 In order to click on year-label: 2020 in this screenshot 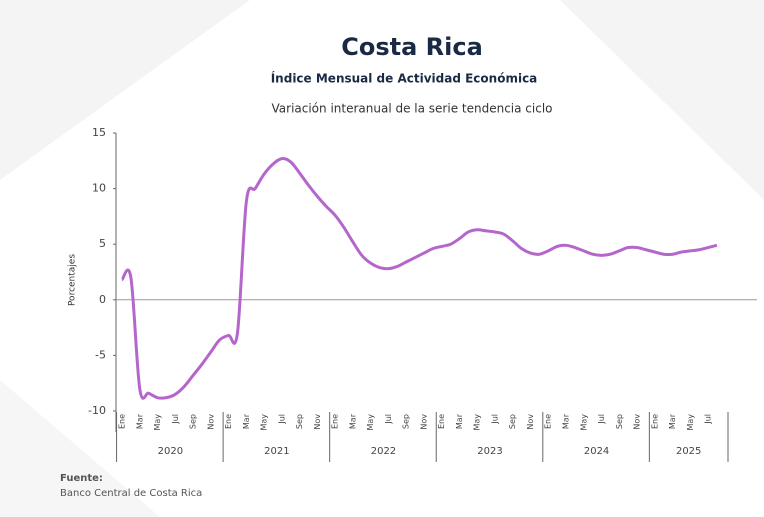, I will do `click(170, 451)`.